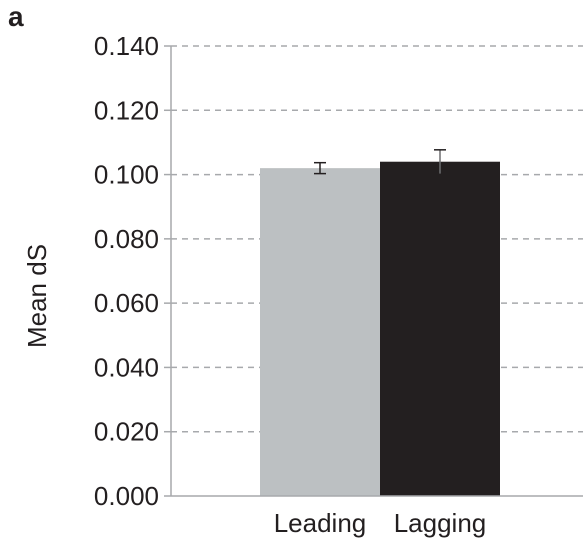 This screenshot has height=540, width=583. Describe the element at coordinates (320, 523) in the screenshot. I see `x-tick-label: Leading` at that location.